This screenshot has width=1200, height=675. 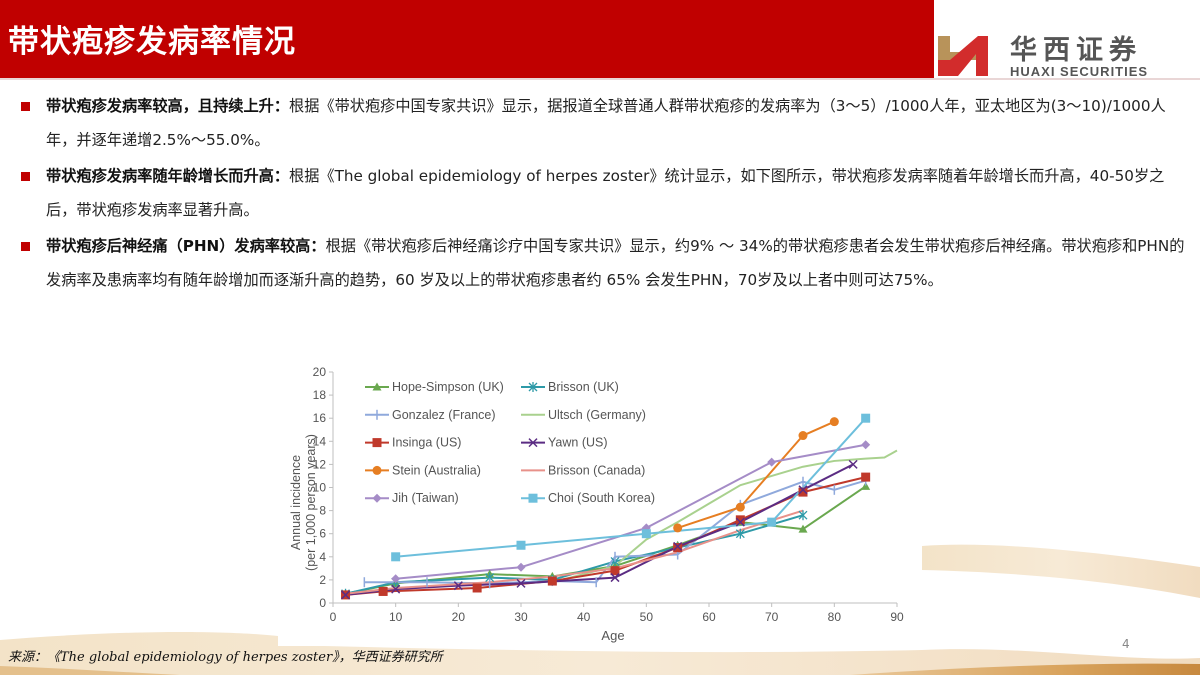 I want to click on huaxi-logo-icon, so click(x=963, y=56).